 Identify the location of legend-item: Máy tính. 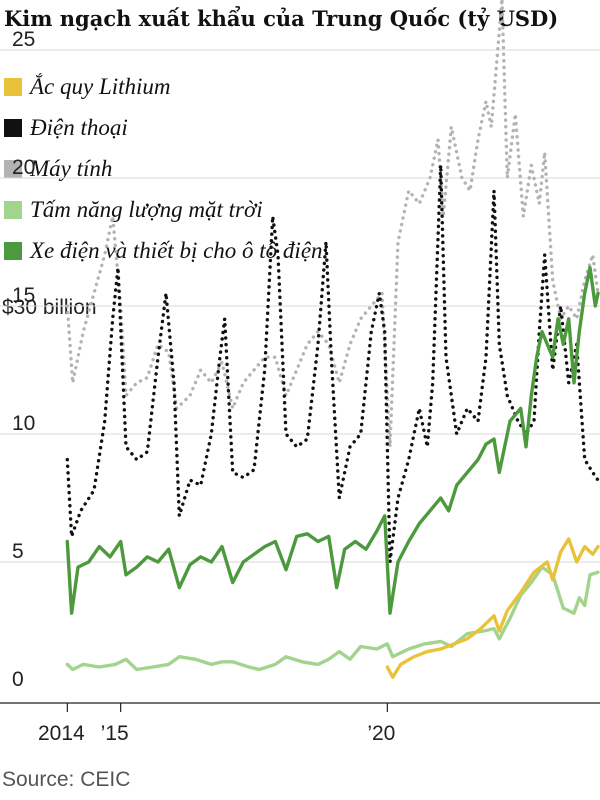
(299, 168).